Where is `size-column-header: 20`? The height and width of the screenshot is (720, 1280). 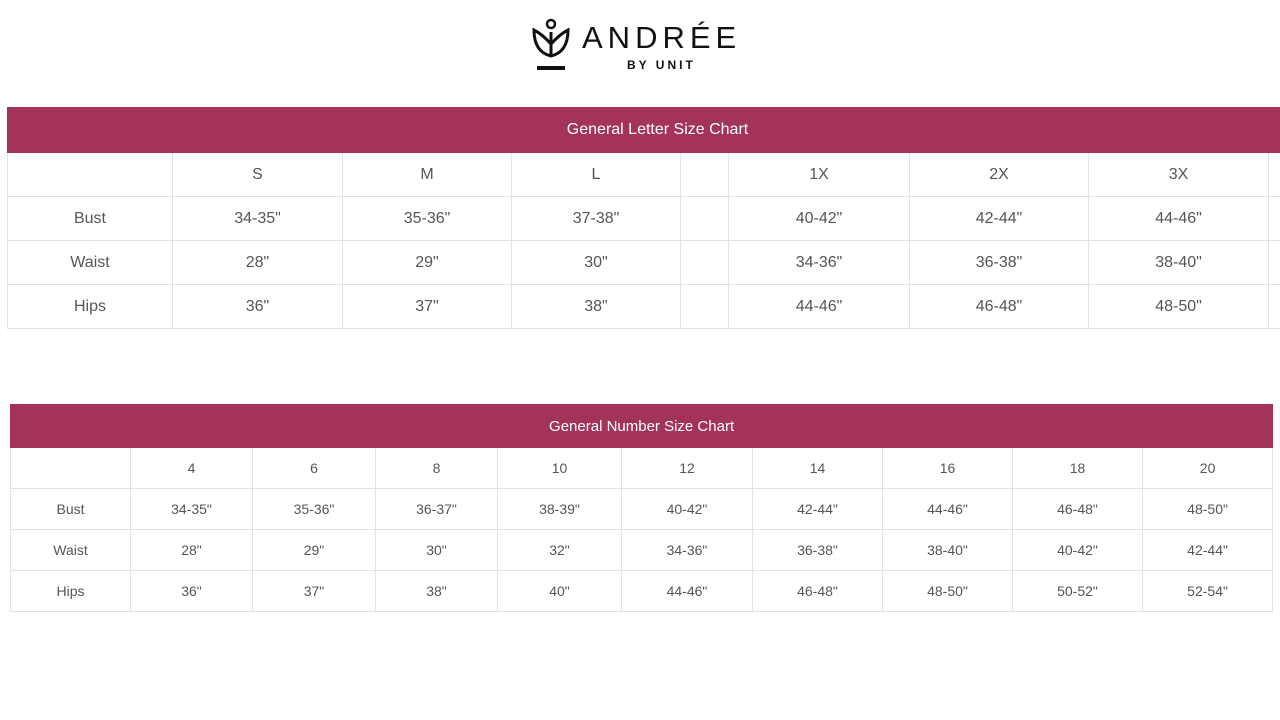 size-column-header: 20 is located at coordinates (1207, 468).